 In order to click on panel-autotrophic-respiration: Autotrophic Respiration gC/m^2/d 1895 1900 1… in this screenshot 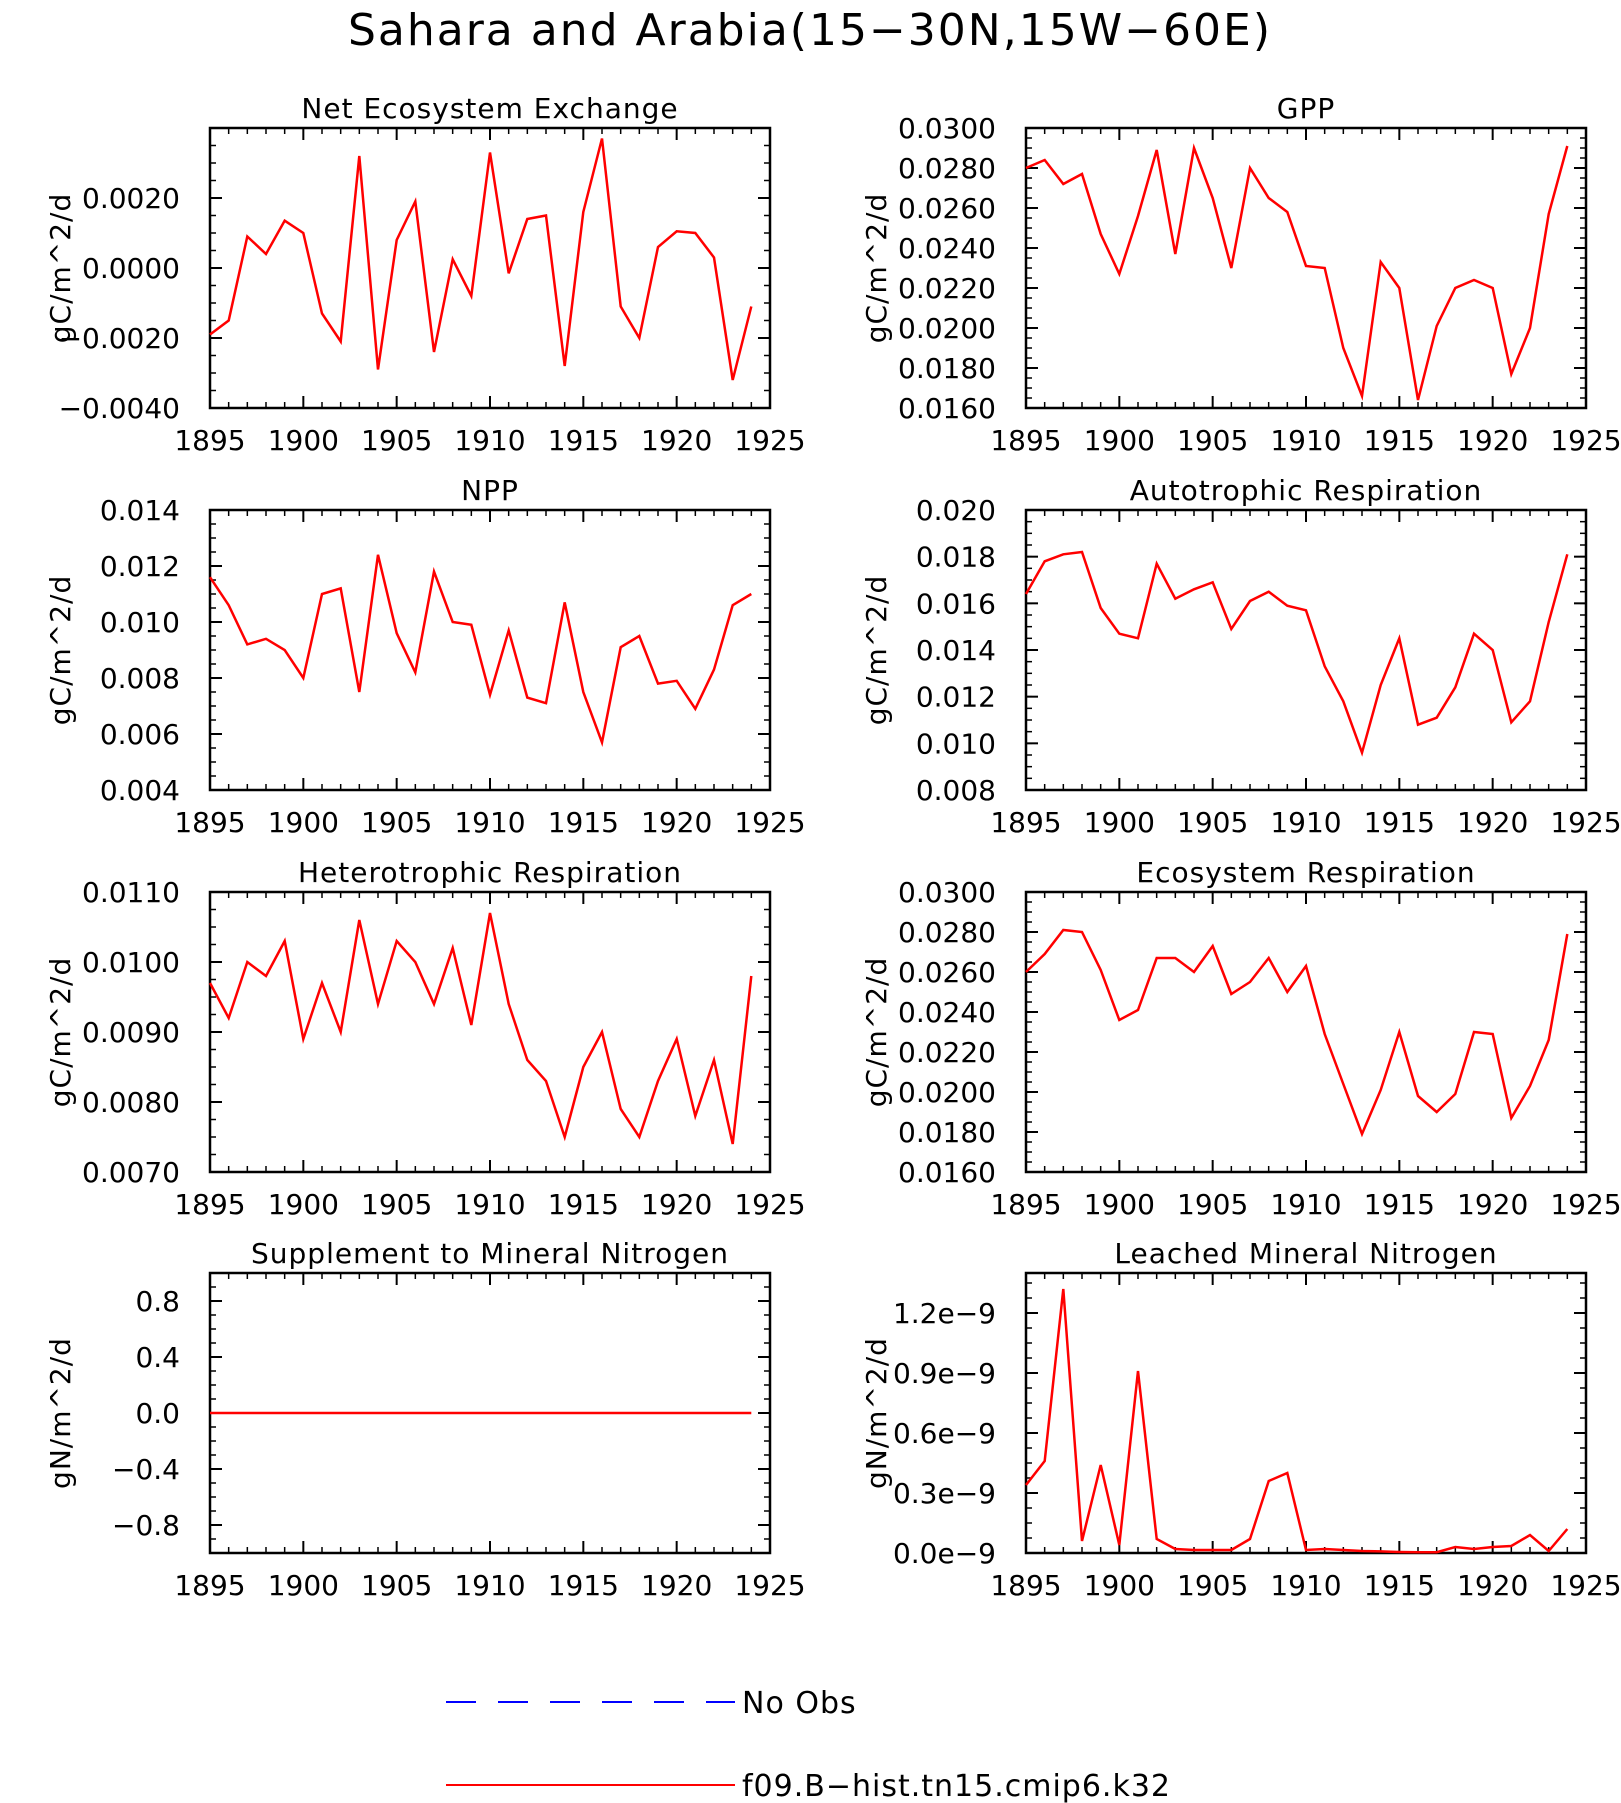, I will do `click(1240, 656)`.